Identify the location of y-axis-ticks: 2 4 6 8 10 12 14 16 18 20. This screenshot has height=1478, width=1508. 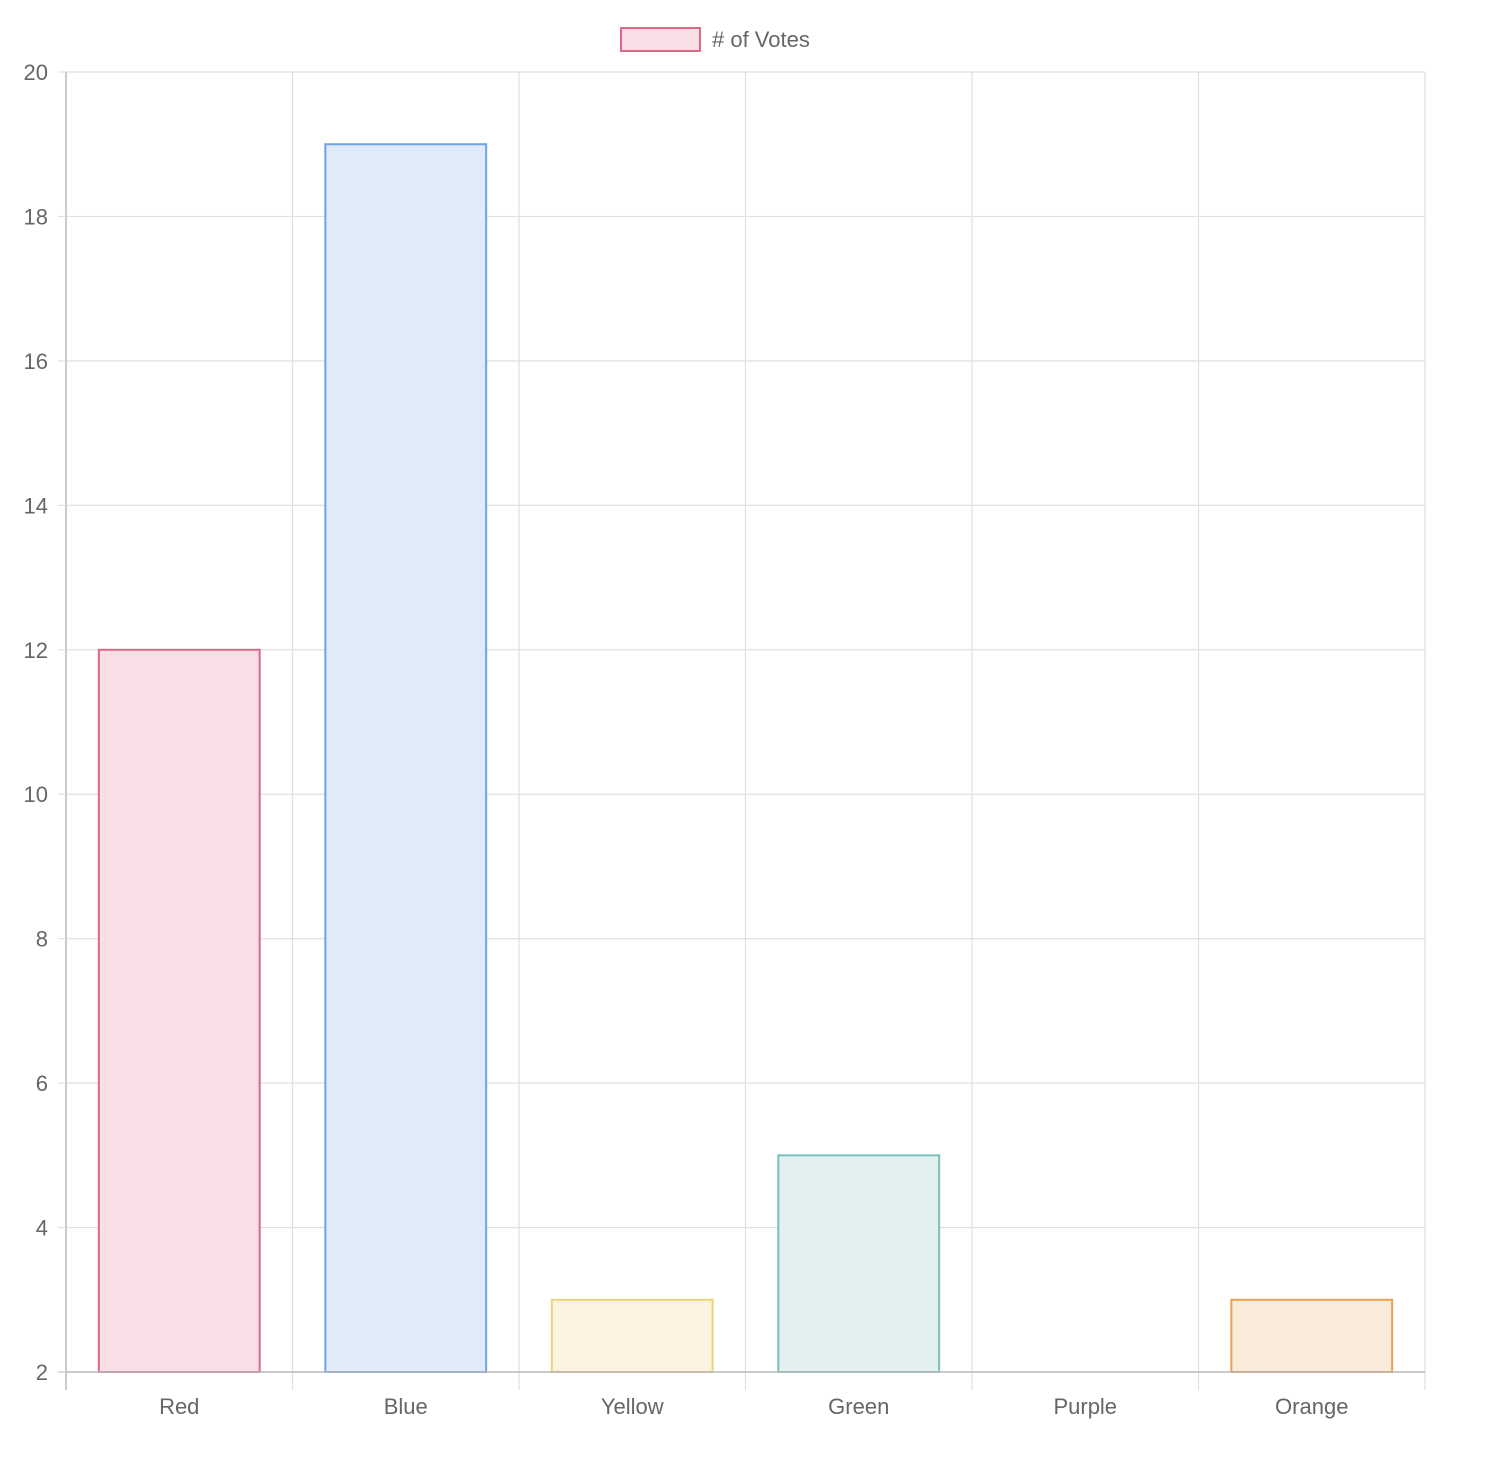
(45, 722).